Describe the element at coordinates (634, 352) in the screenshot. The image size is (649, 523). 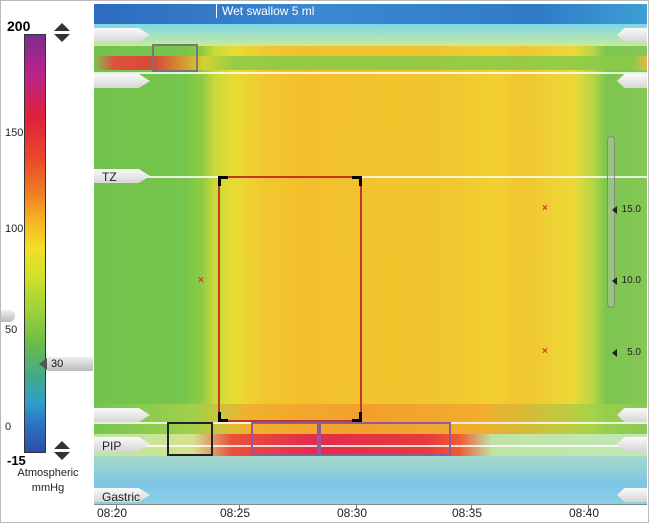
I see `depth-label-5: 5.0` at that location.